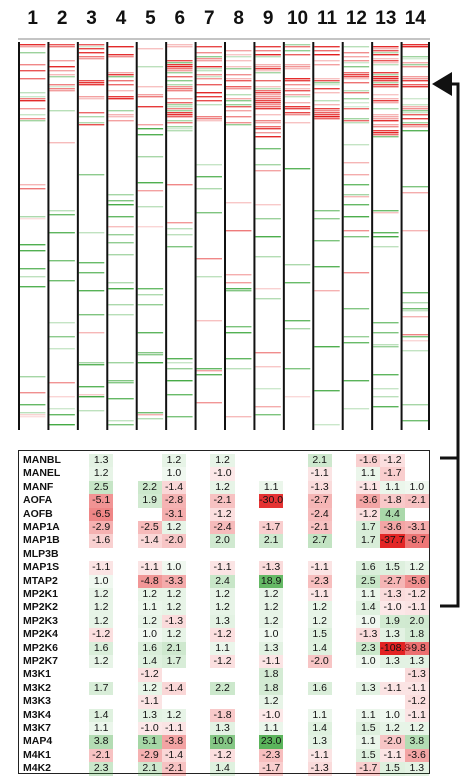 Image resolution: width=474 pixels, height=783 pixels. What do you see at coordinates (319, 541) in the screenshot?
I see `table-cell: 2.7` at bounding box center [319, 541].